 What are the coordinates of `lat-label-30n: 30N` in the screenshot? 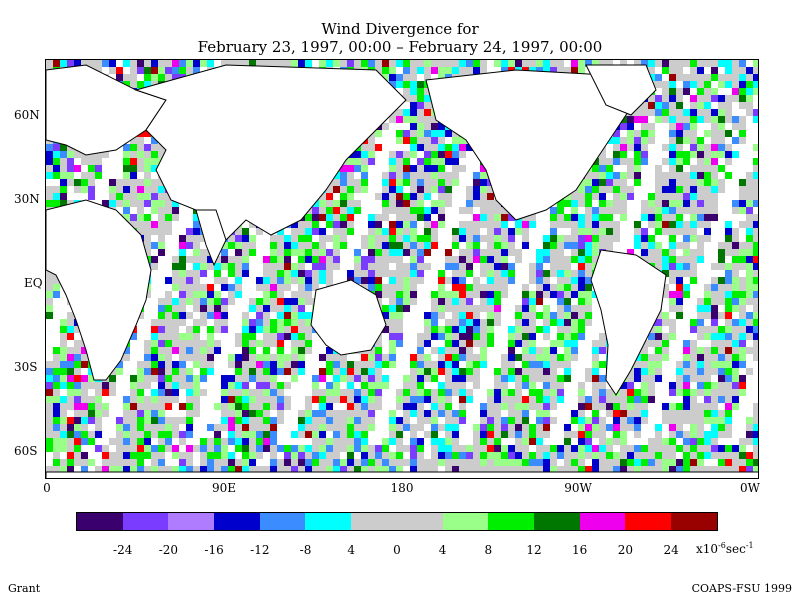 It's located at (27, 199).